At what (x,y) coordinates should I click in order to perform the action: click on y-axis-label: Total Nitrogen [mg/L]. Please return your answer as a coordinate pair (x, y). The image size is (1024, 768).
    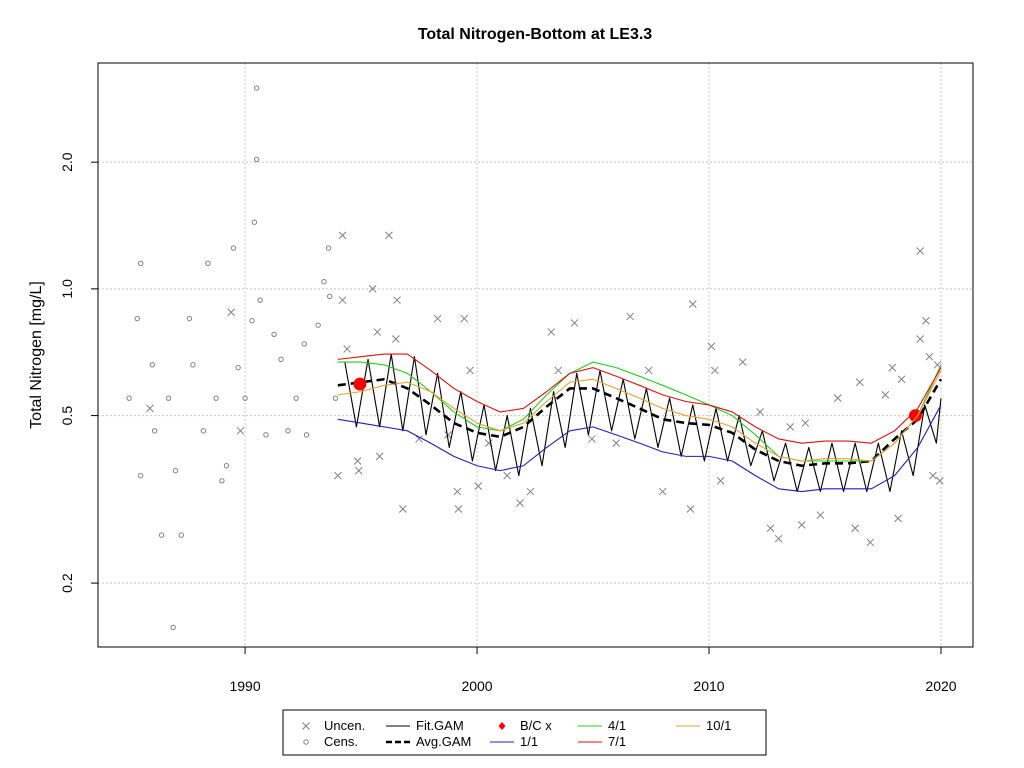
    Looking at the image, I should click on (36, 355).